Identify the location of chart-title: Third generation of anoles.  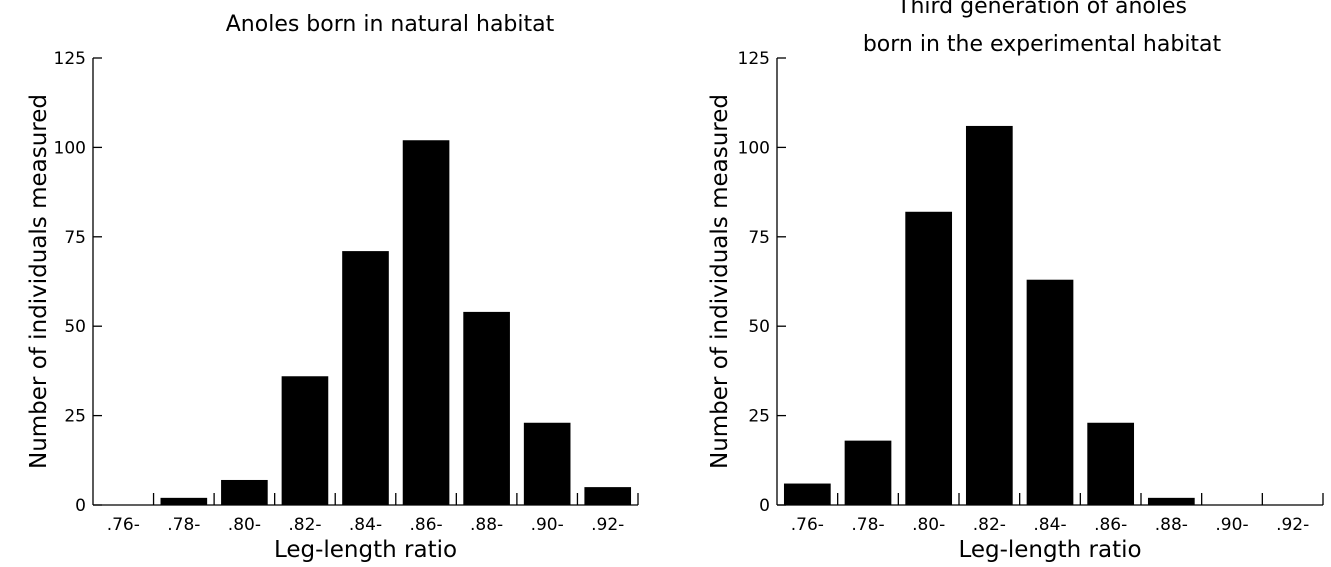
(1041, 9).